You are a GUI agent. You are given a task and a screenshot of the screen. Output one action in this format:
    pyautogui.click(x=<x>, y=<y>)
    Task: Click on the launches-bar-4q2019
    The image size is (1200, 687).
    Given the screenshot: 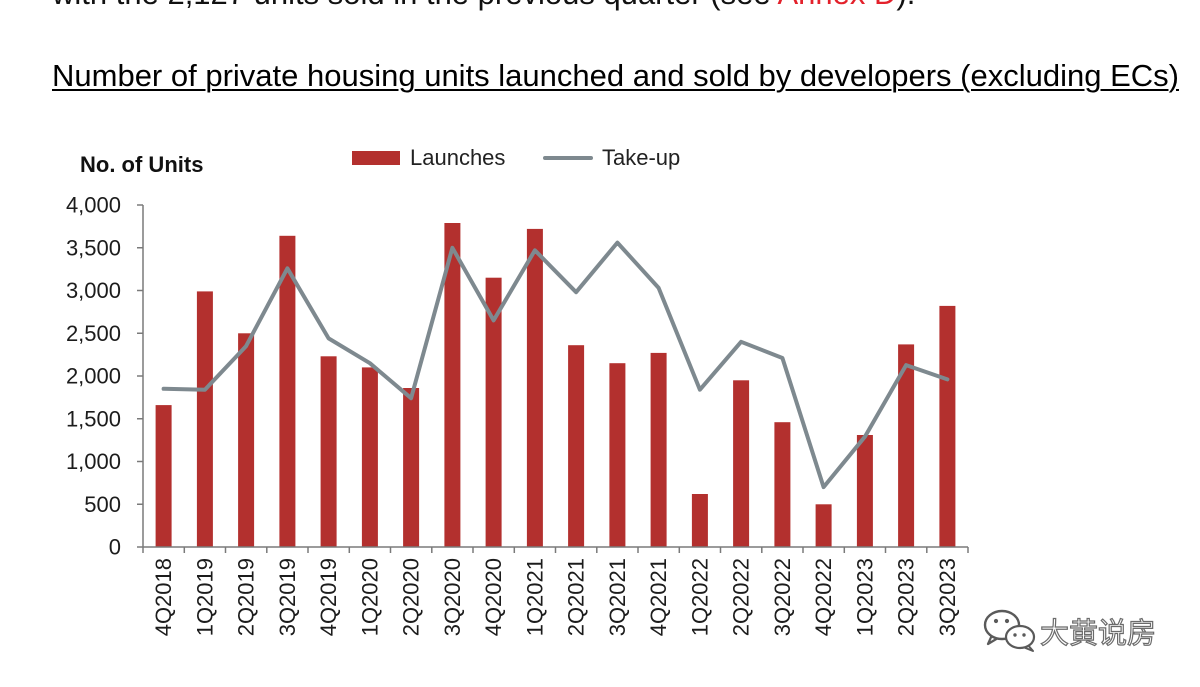 What is the action you would take?
    pyautogui.click(x=328, y=451)
    